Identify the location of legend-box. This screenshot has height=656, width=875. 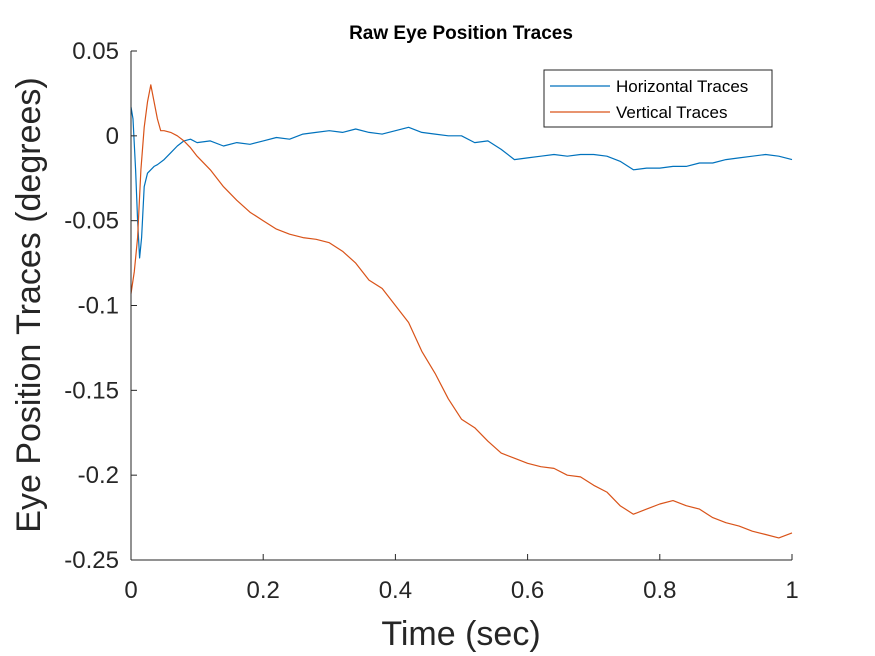
(658, 98).